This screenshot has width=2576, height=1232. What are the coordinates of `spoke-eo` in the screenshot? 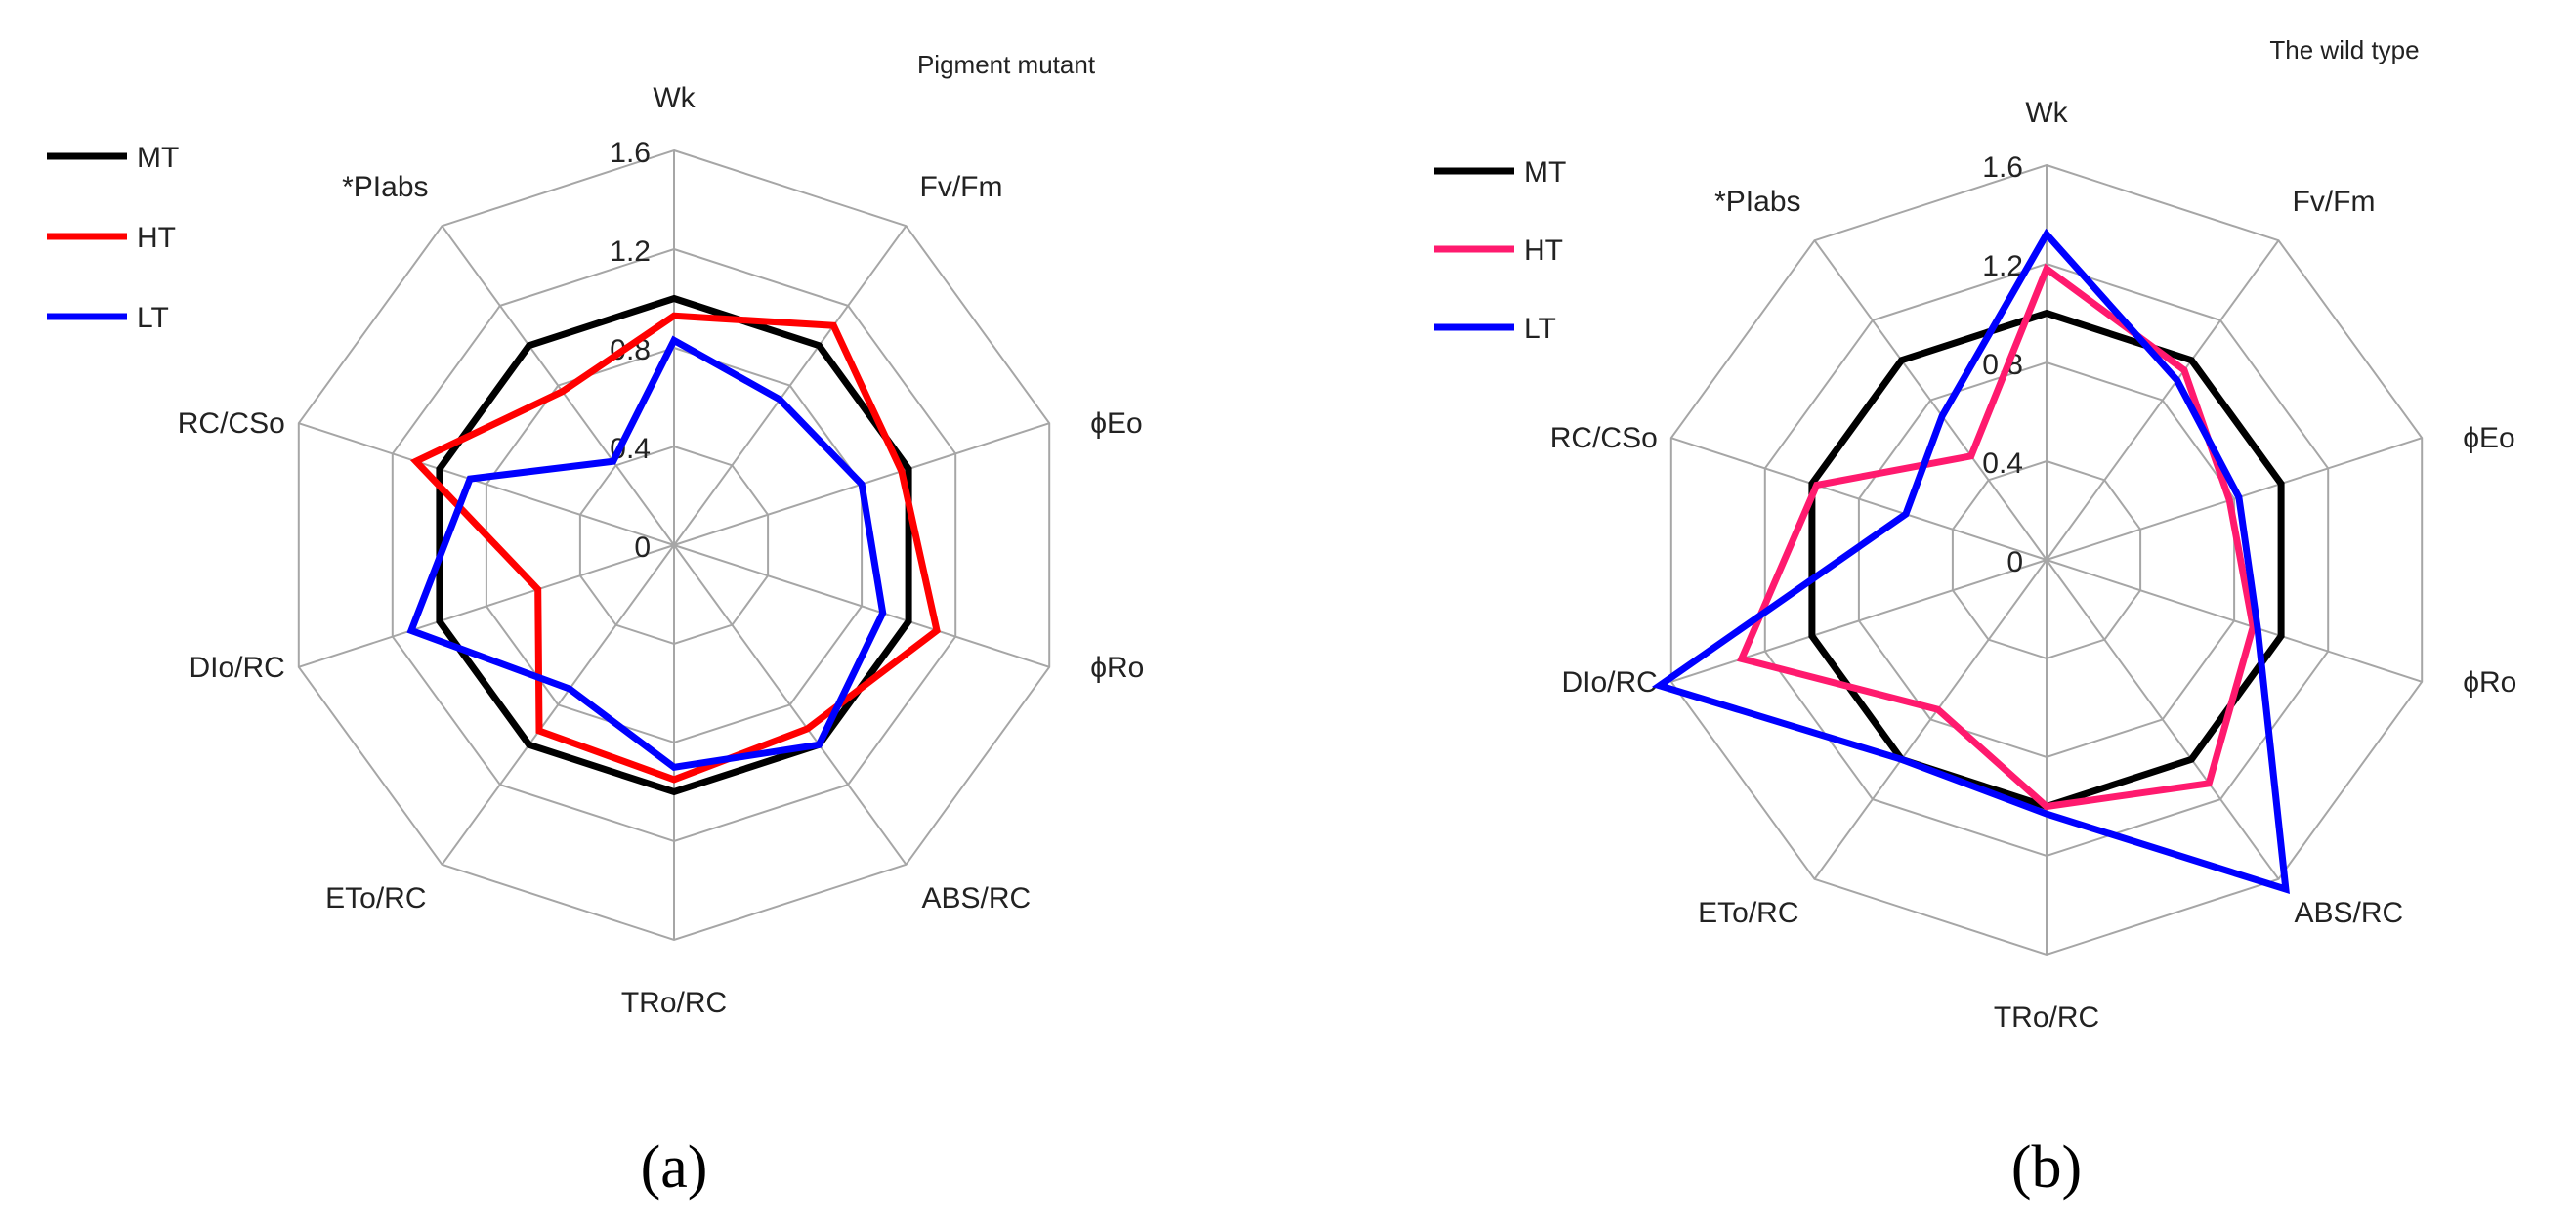 It's located at (2234, 499).